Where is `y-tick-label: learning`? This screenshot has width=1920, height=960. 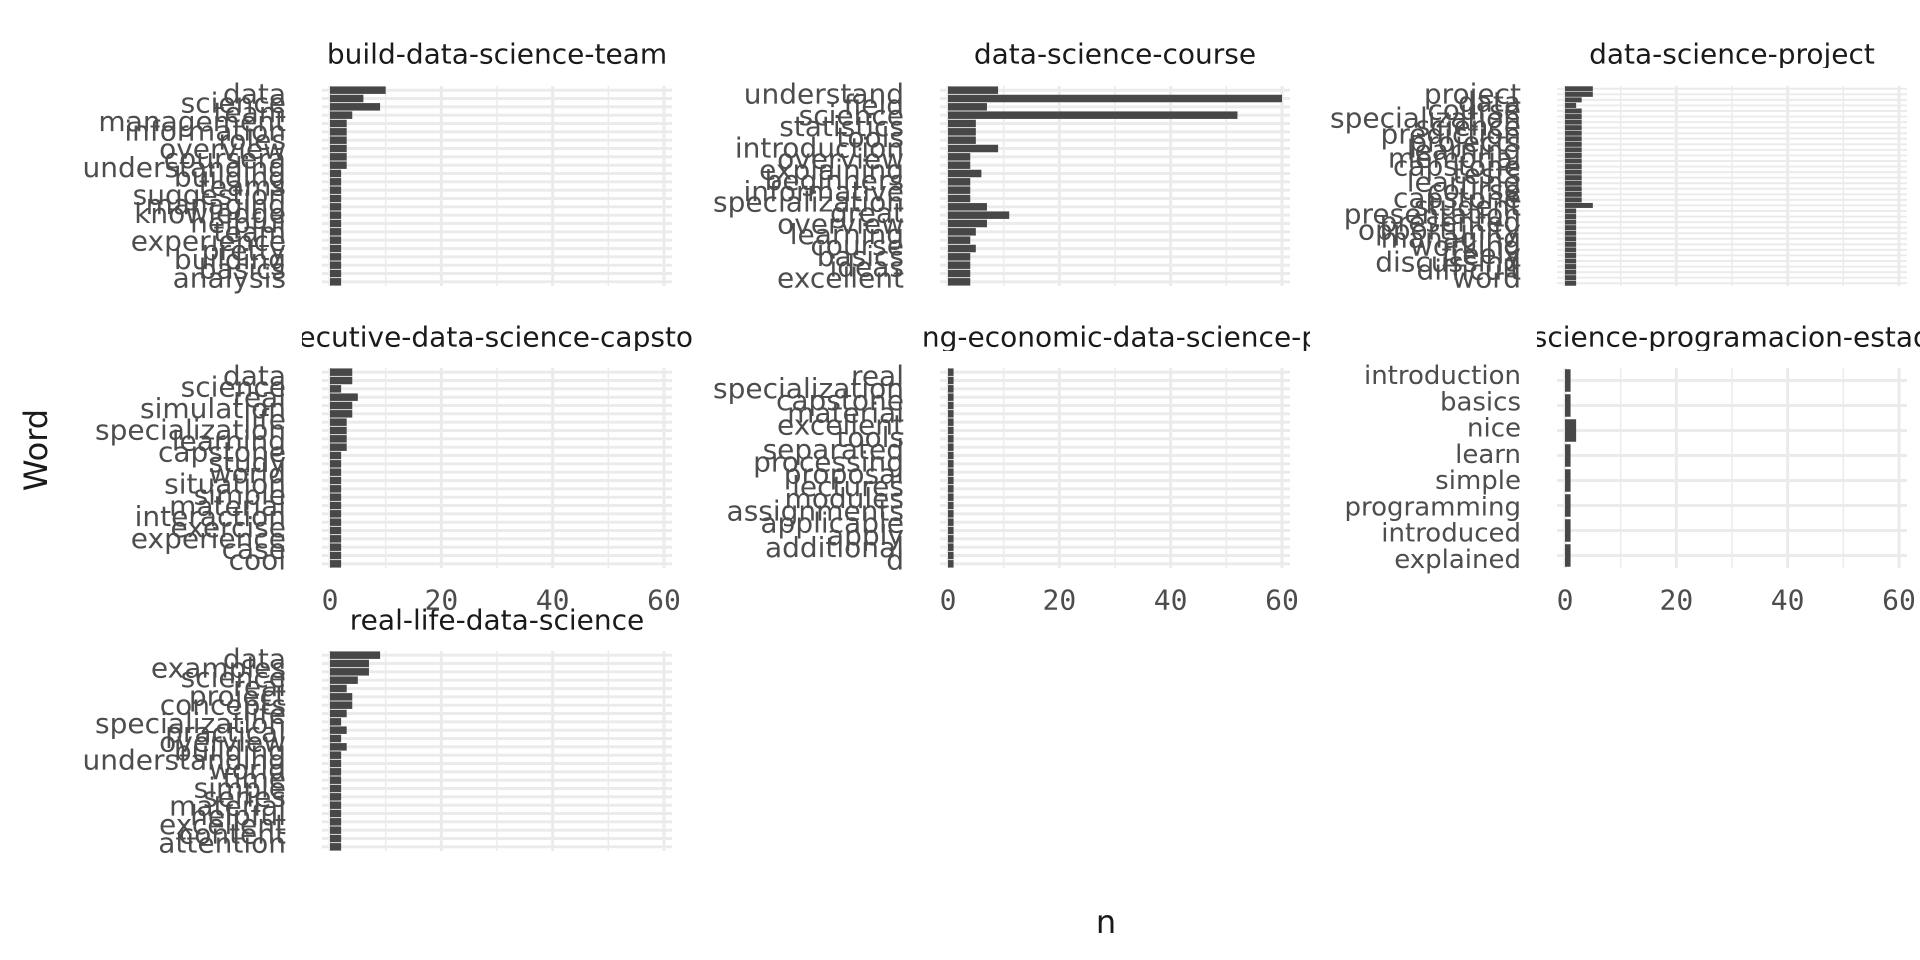 y-tick-label: learning is located at coordinates (1464, 182).